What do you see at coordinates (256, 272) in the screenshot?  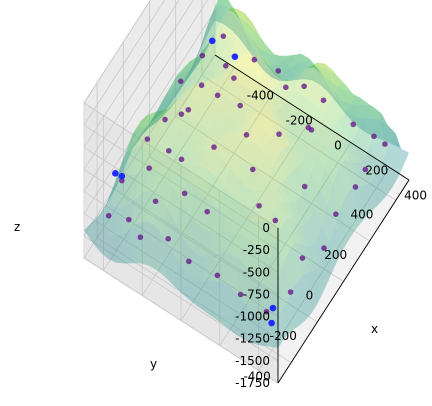 I see `z-tick-label: -500` at bounding box center [256, 272].